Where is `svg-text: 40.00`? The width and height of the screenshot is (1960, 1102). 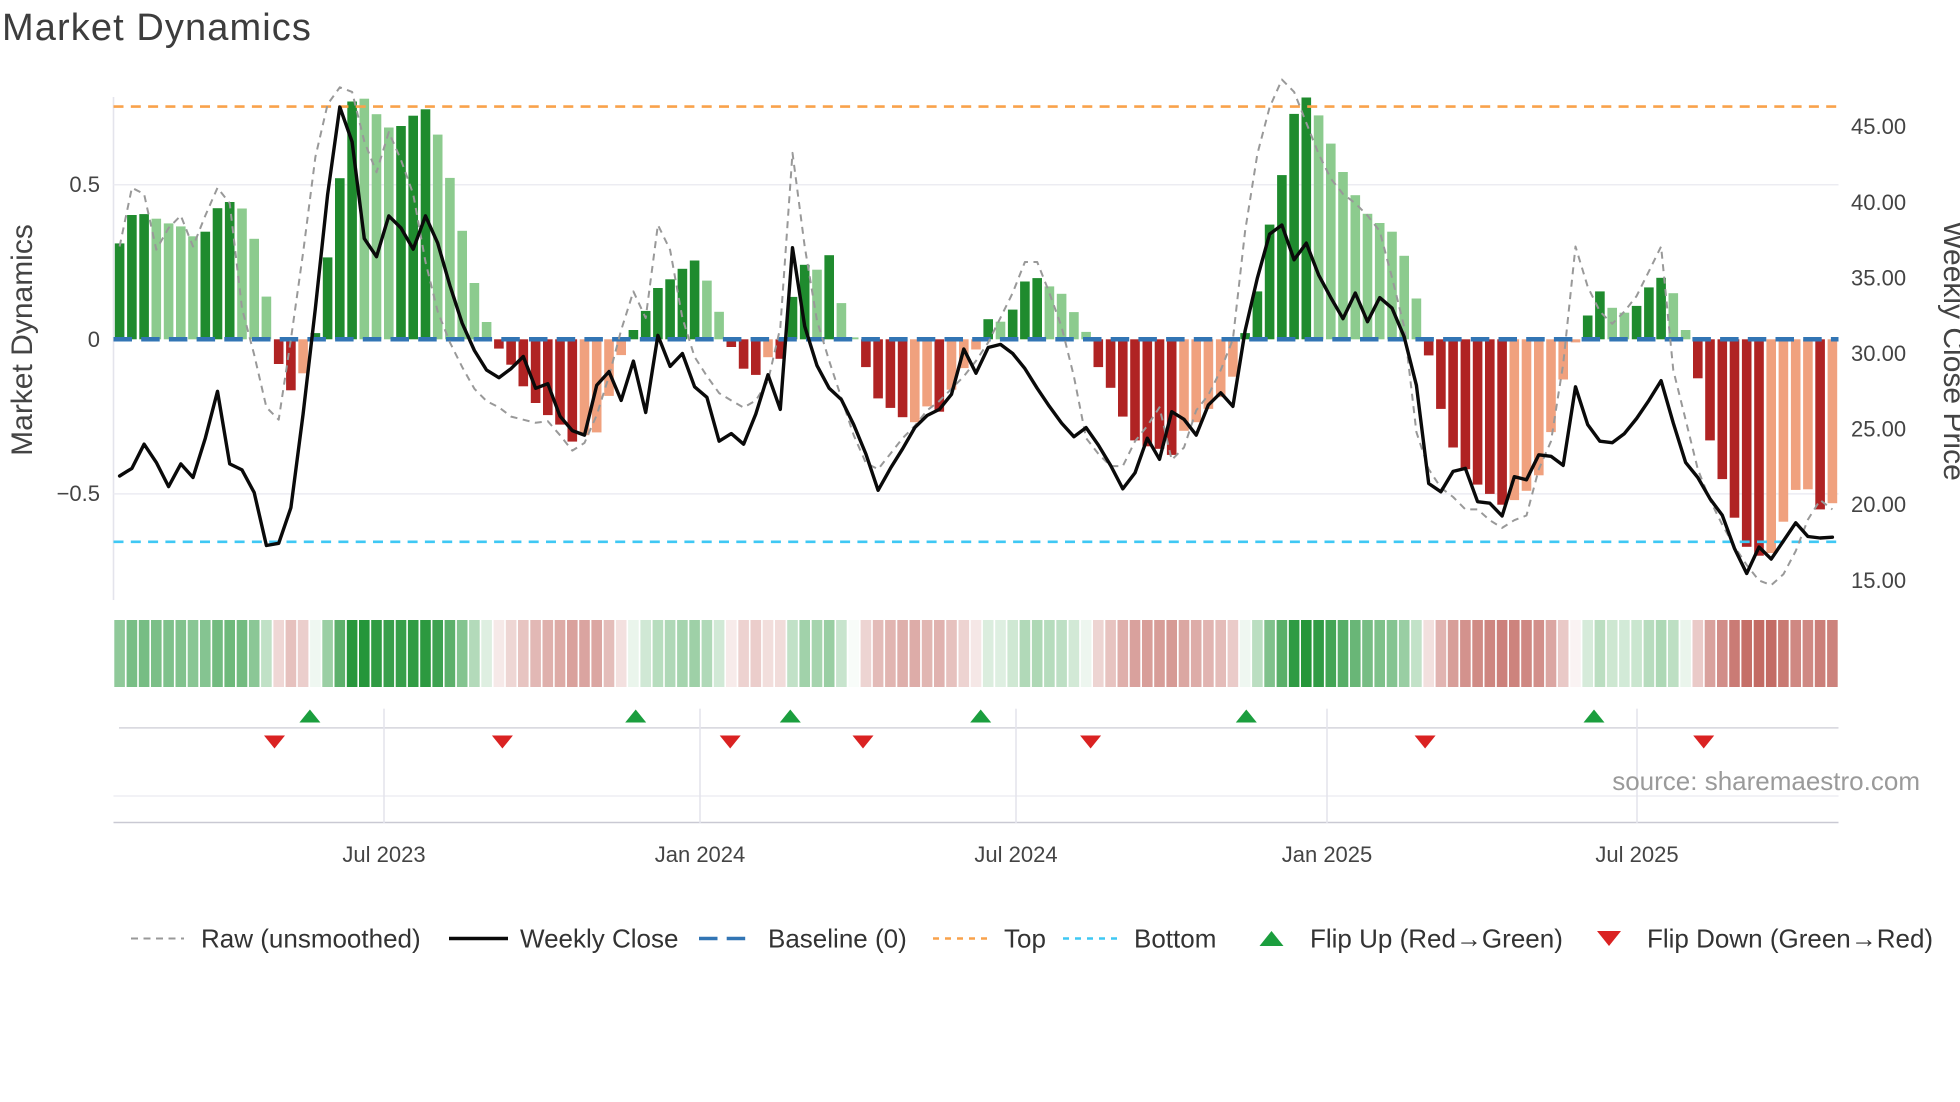 svg-text: 40.00 is located at coordinates (1878, 202).